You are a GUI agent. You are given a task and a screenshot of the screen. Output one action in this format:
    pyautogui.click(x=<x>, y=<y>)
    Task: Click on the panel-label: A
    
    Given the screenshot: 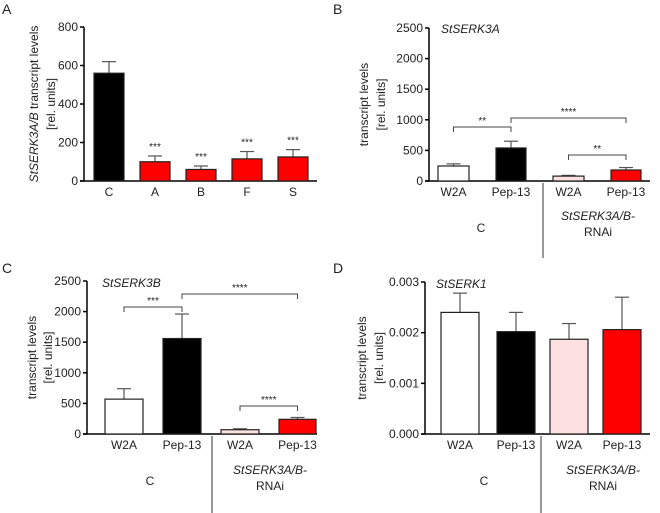 What is the action you would take?
    pyautogui.click(x=7, y=9)
    